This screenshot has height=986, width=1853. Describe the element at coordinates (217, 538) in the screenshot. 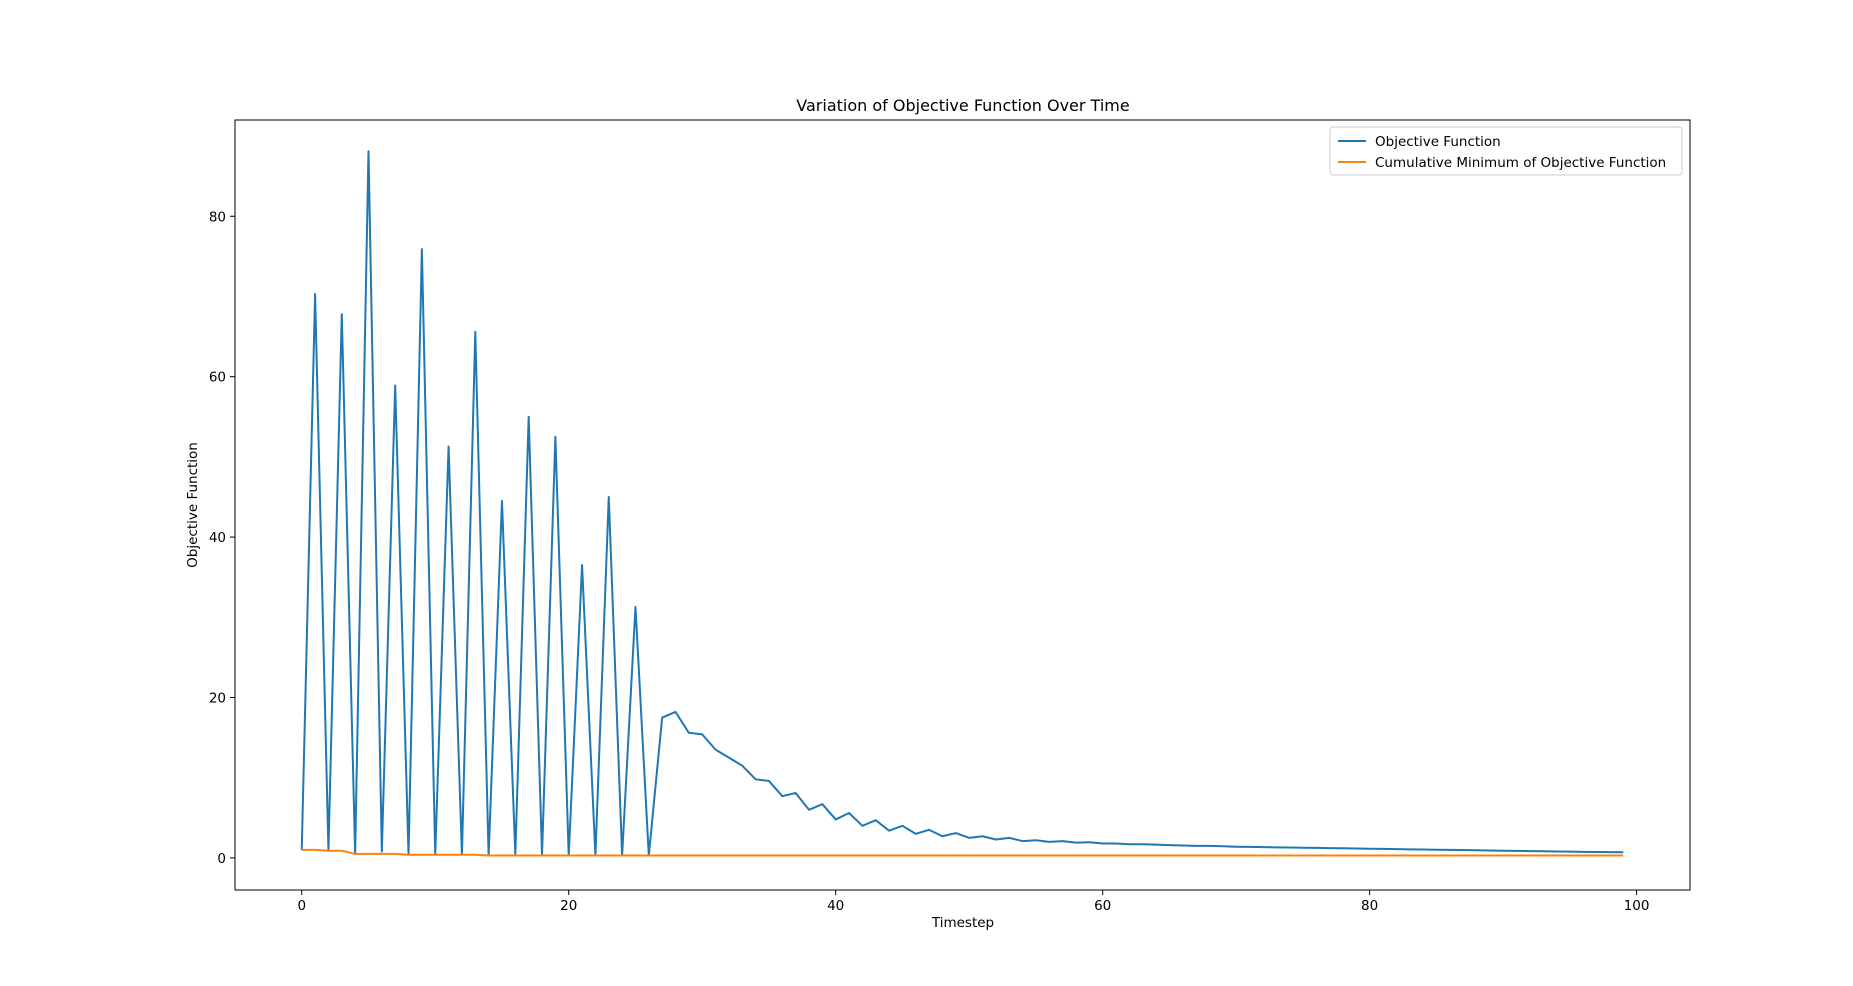

I see `y-tick-label: 40` at that location.